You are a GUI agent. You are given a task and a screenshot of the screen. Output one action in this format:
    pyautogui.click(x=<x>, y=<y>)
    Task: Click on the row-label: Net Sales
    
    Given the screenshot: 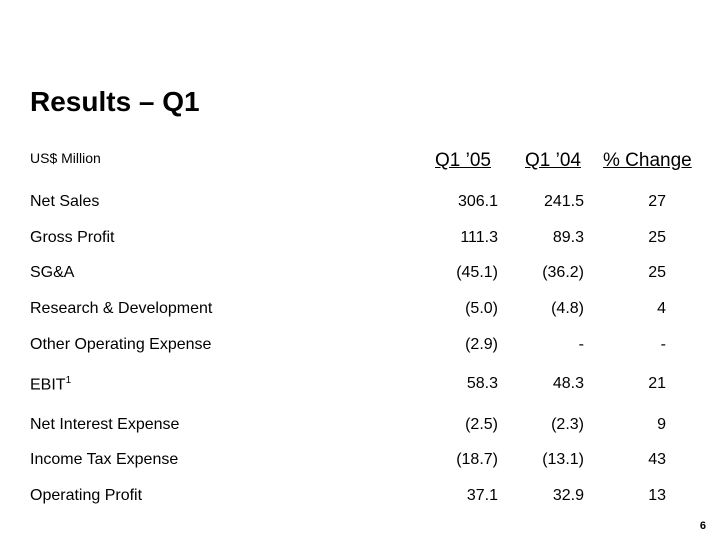 What is the action you would take?
    pyautogui.click(x=64, y=202)
    